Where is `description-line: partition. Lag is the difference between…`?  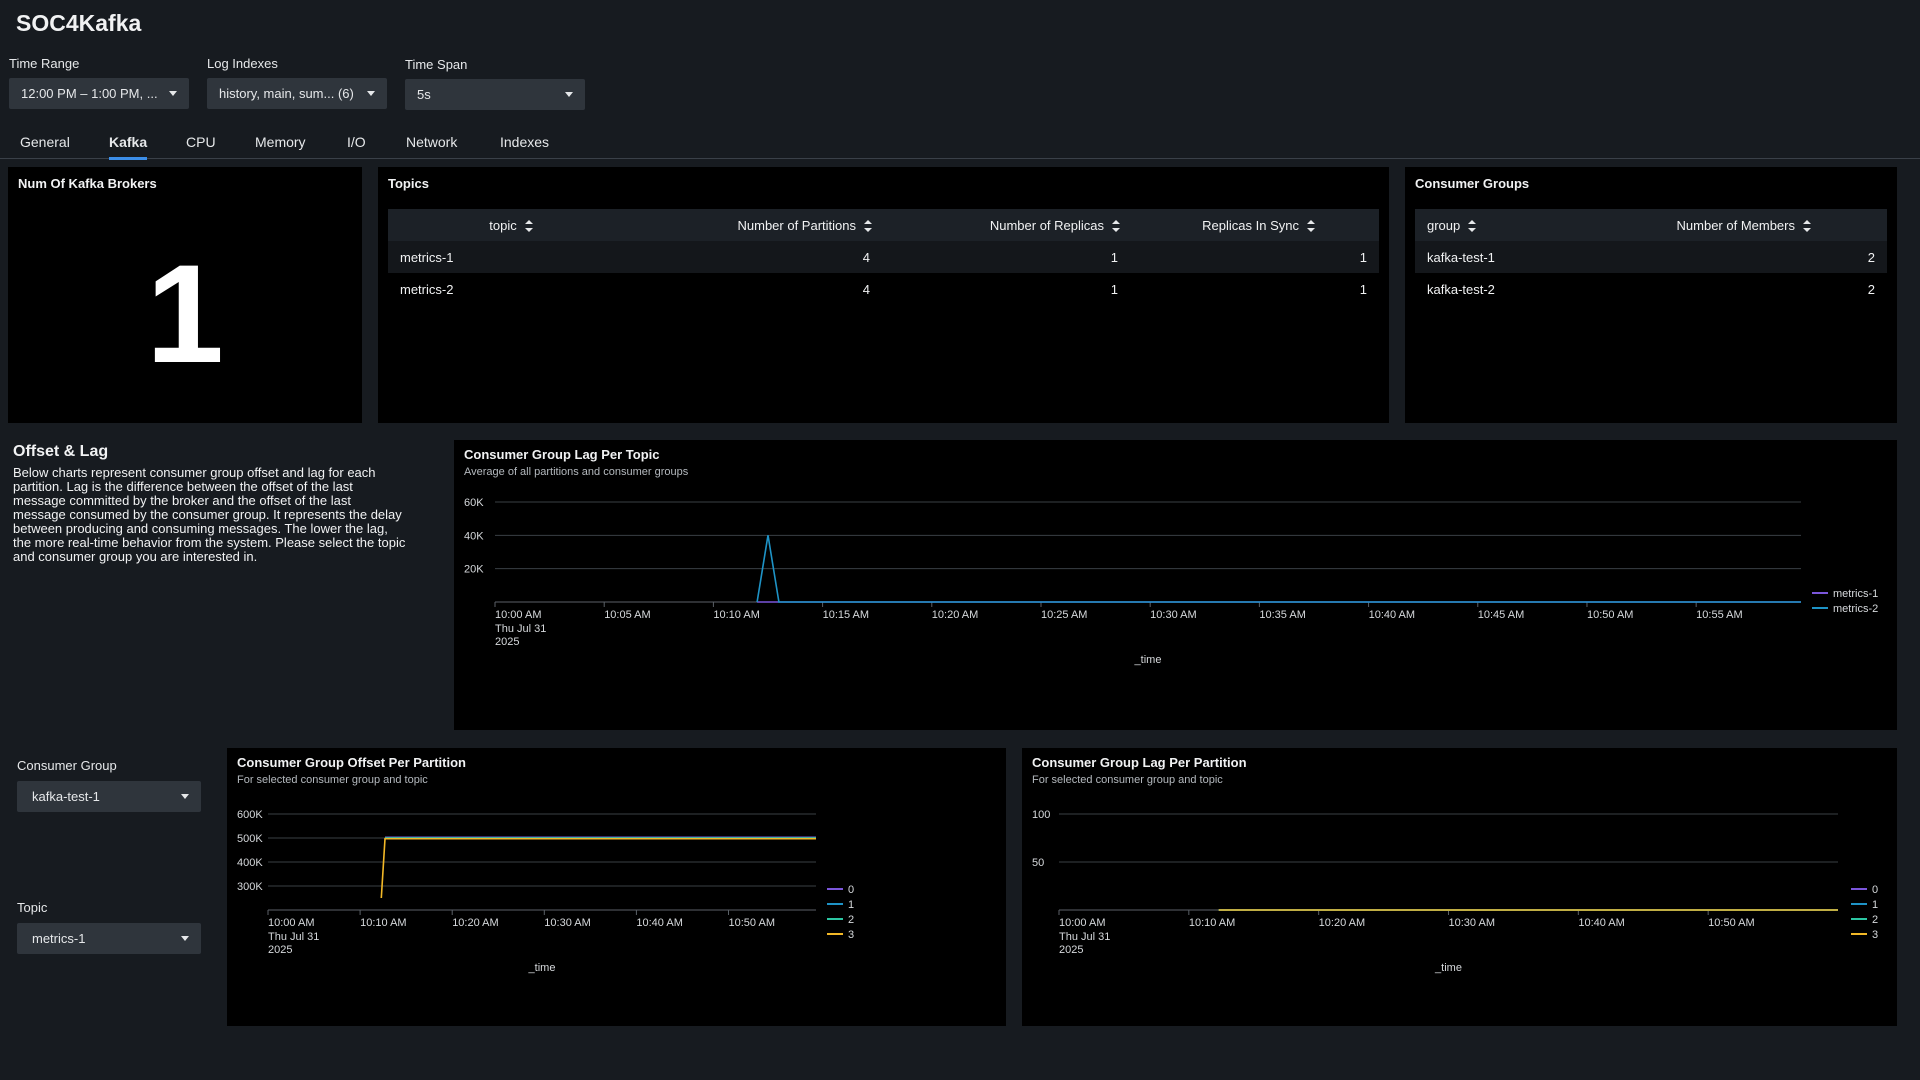
description-line: partition. Lag is the difference between… is located at coordinates (183, 486).